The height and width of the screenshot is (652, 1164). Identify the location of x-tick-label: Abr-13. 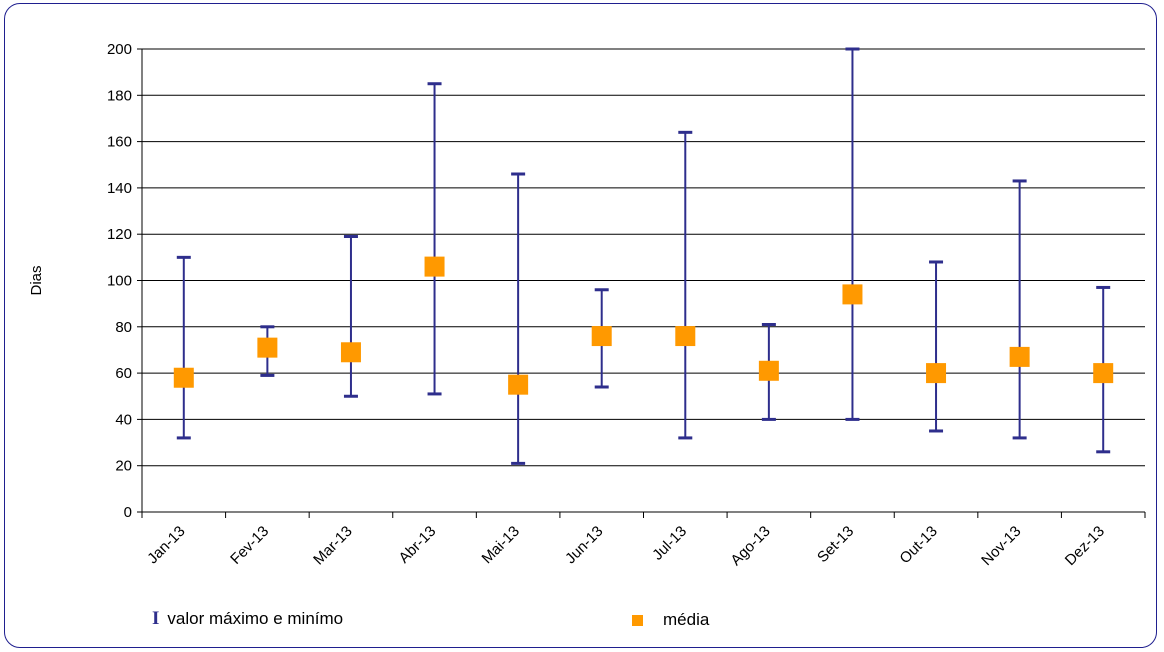
(418, 545).